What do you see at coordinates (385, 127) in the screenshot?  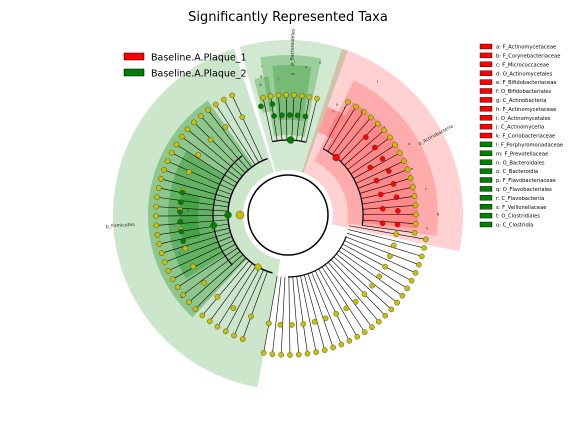 I see `node-letter-label: c` at bounding box center [385, 127].